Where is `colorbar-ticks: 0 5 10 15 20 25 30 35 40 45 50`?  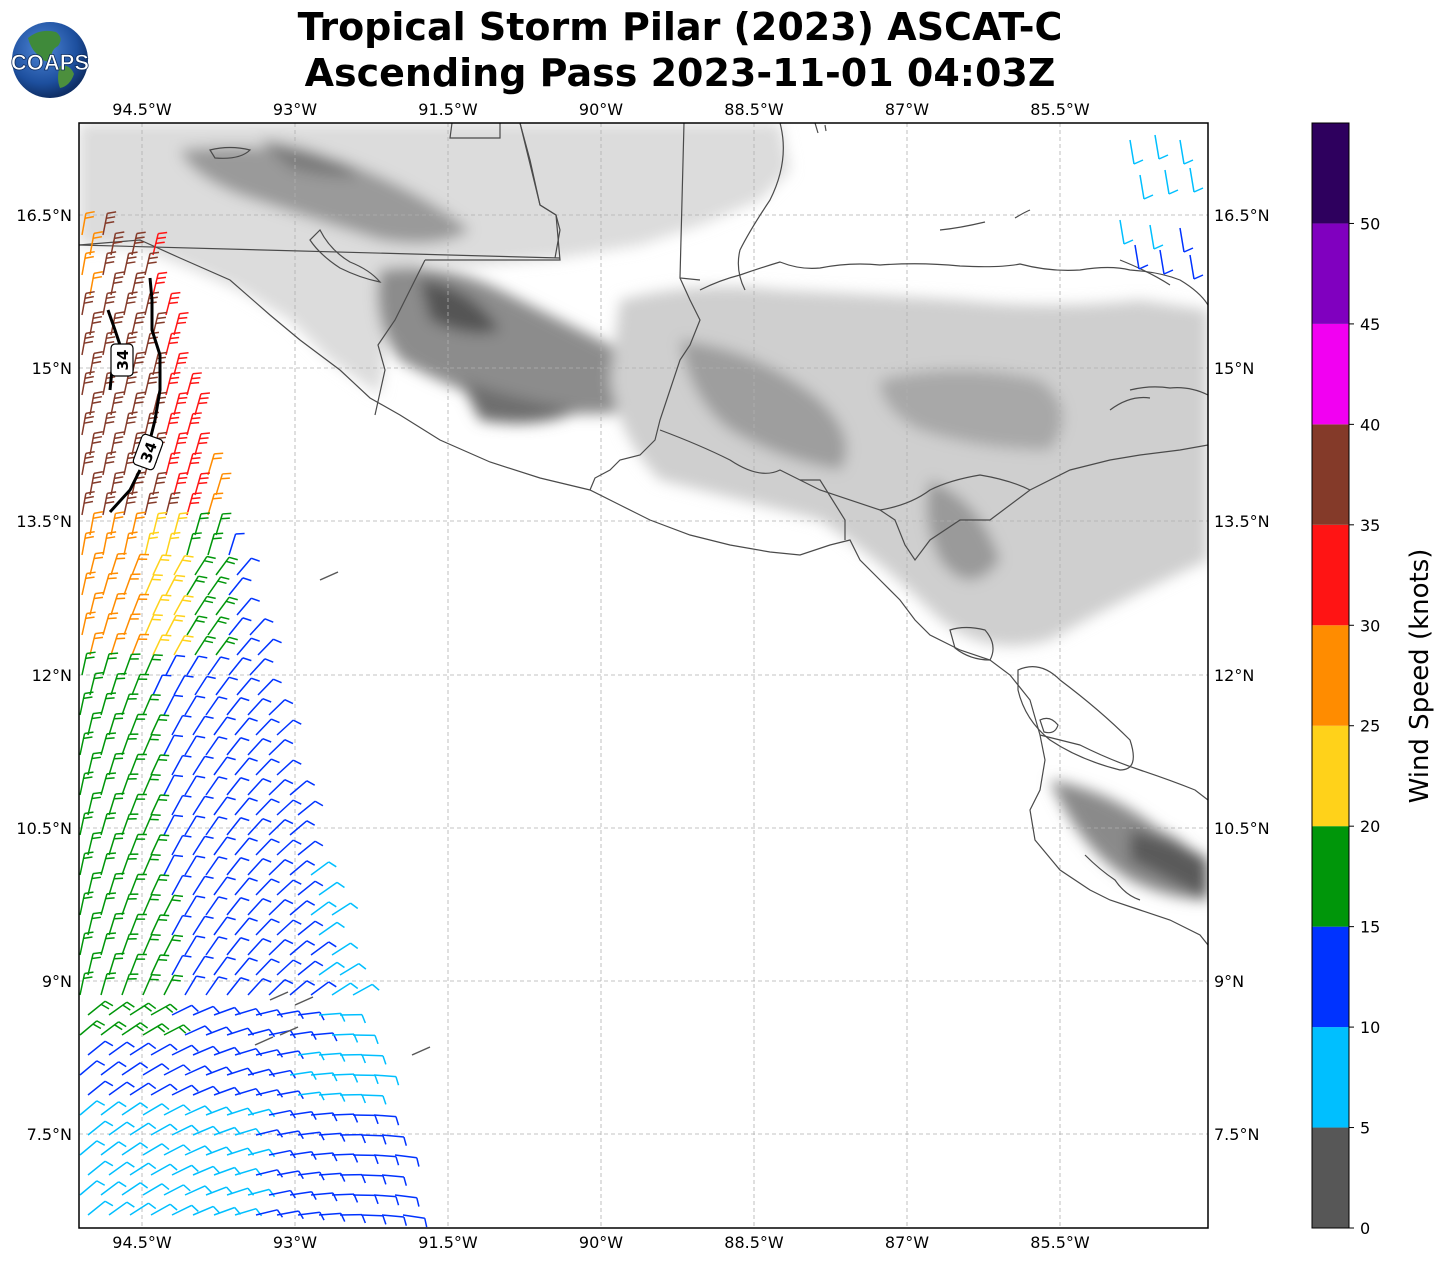
colorbar-ticks: 0 5 10 15 20 25 30 35 40 45 50 is located at coordinates (1364, 726).